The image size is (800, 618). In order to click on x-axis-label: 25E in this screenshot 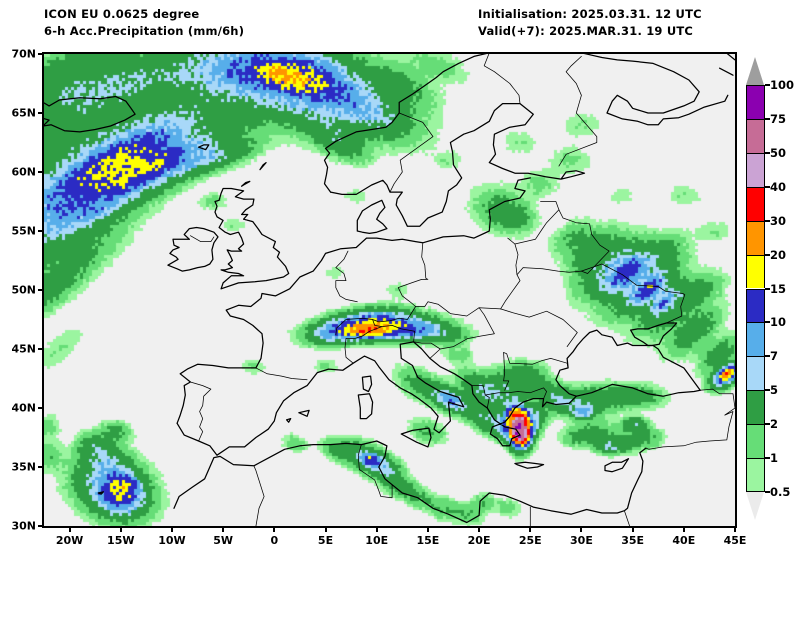, I will do `click(530, 540)`.